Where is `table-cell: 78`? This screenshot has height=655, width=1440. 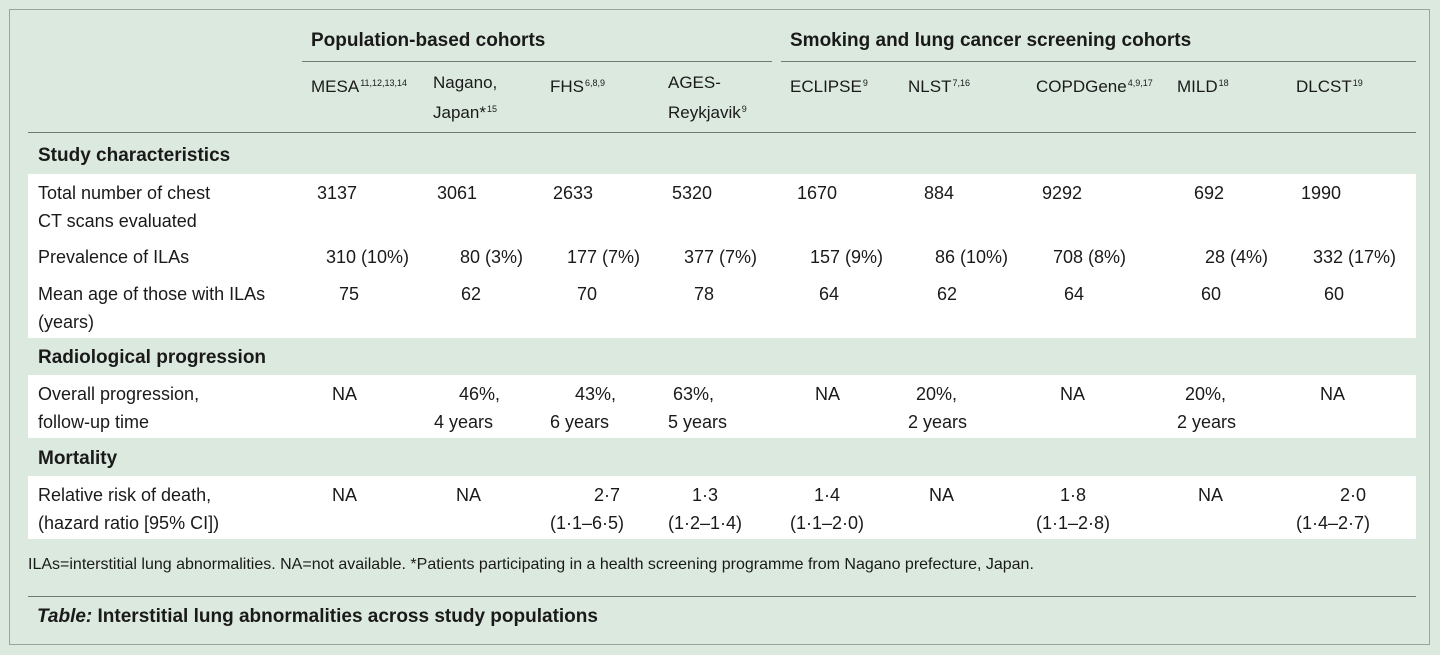 table-cell: 78 is located at coordinates (704, 294).